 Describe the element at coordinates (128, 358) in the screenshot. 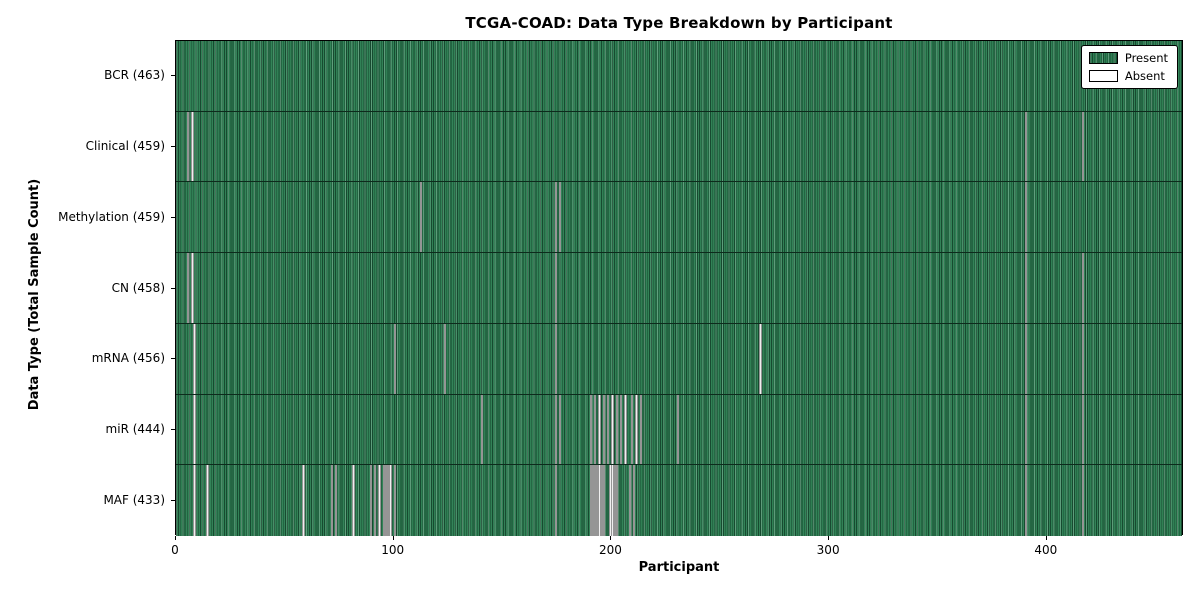

I see `y-tick-label-mrna: mRNA (456)` at that location.